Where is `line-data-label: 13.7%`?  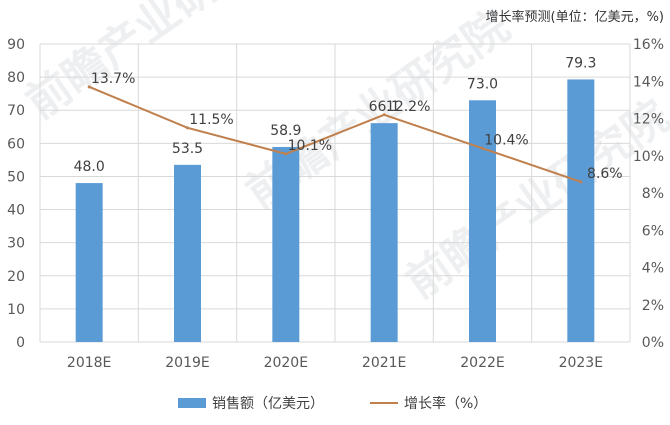
line-data-label: 13.7% is located at coordinates (113, 79).